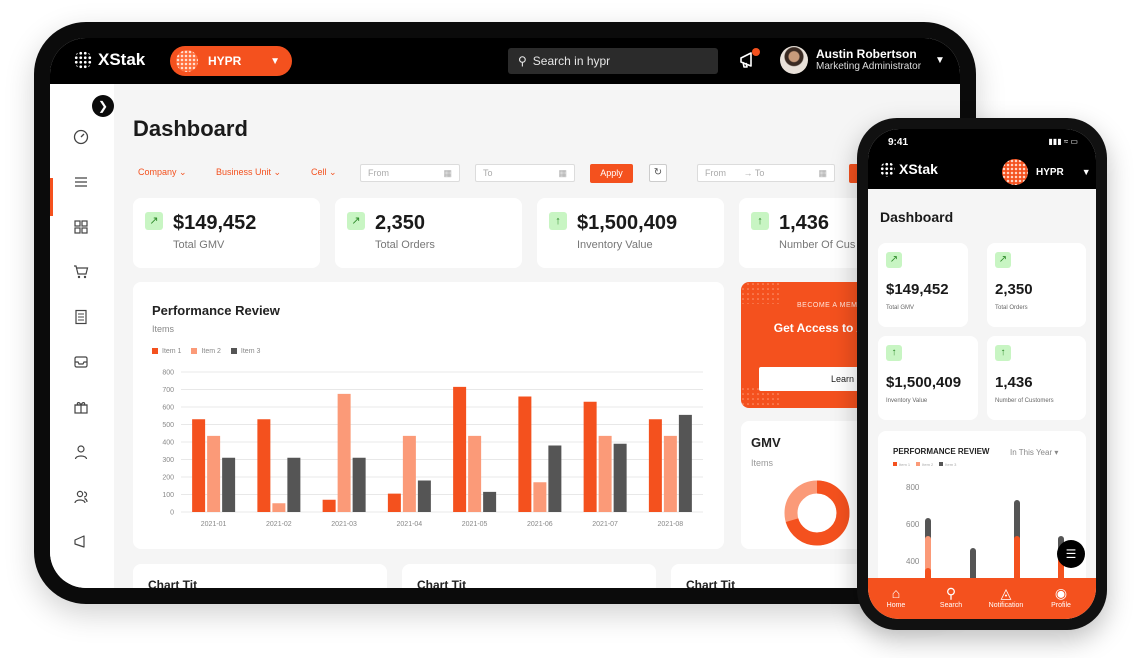 The width and height of the screenshot is (1140, 658). What do you see at coordinates (951, 605) in the screenshot?
I see `tab-label: Search` at bounding box center [951, 605].